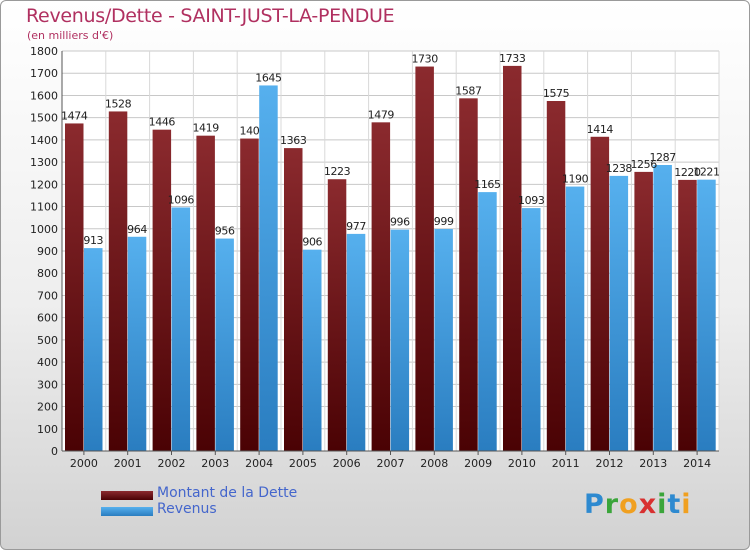  I want to click on logo-letter: x, so click(648, 504).